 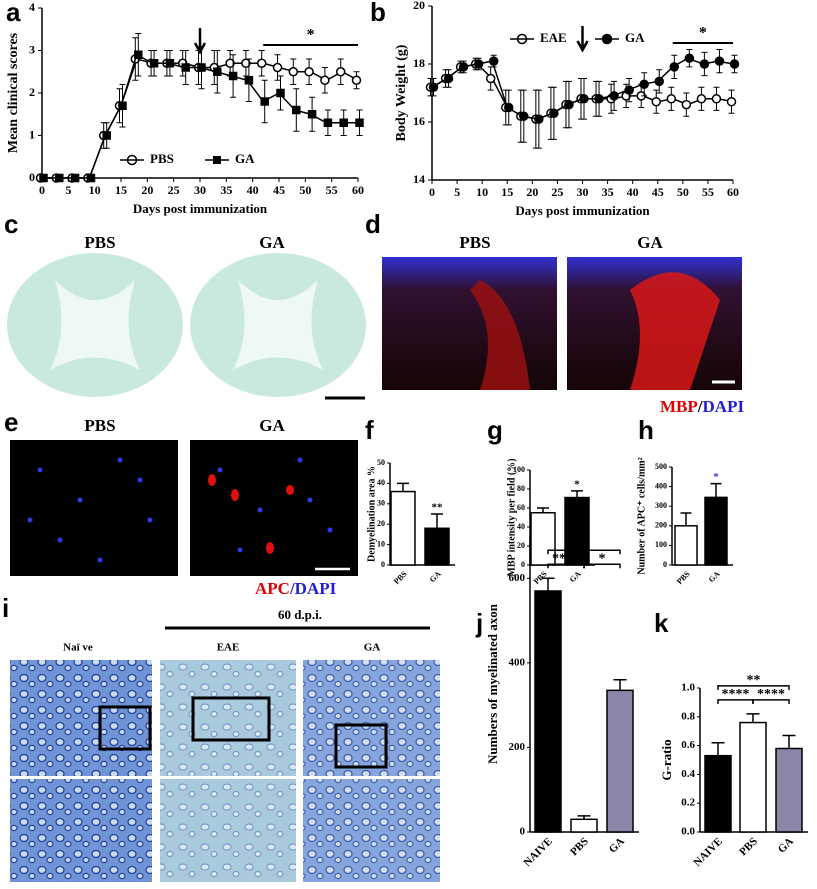 What do you see at coordinates (683, 577) in the screenshot?
I see `x-tick-label: PBS` at bounding box center [683, 577].